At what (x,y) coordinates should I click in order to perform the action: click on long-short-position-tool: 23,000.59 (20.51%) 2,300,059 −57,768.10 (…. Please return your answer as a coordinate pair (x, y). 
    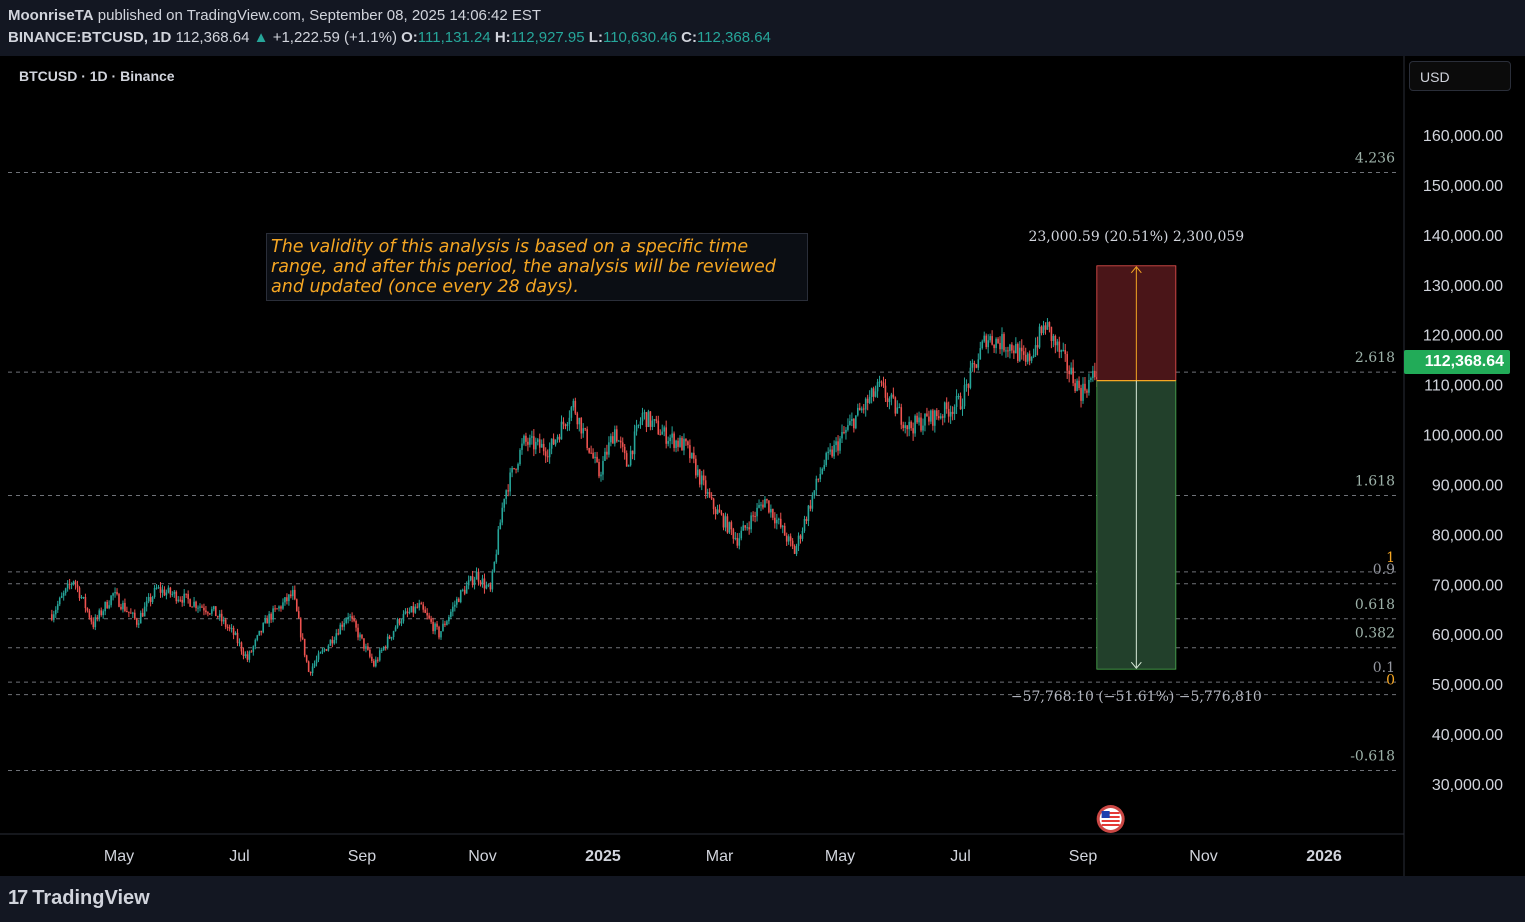
    Looking at the image, I should click on (1136, 467).